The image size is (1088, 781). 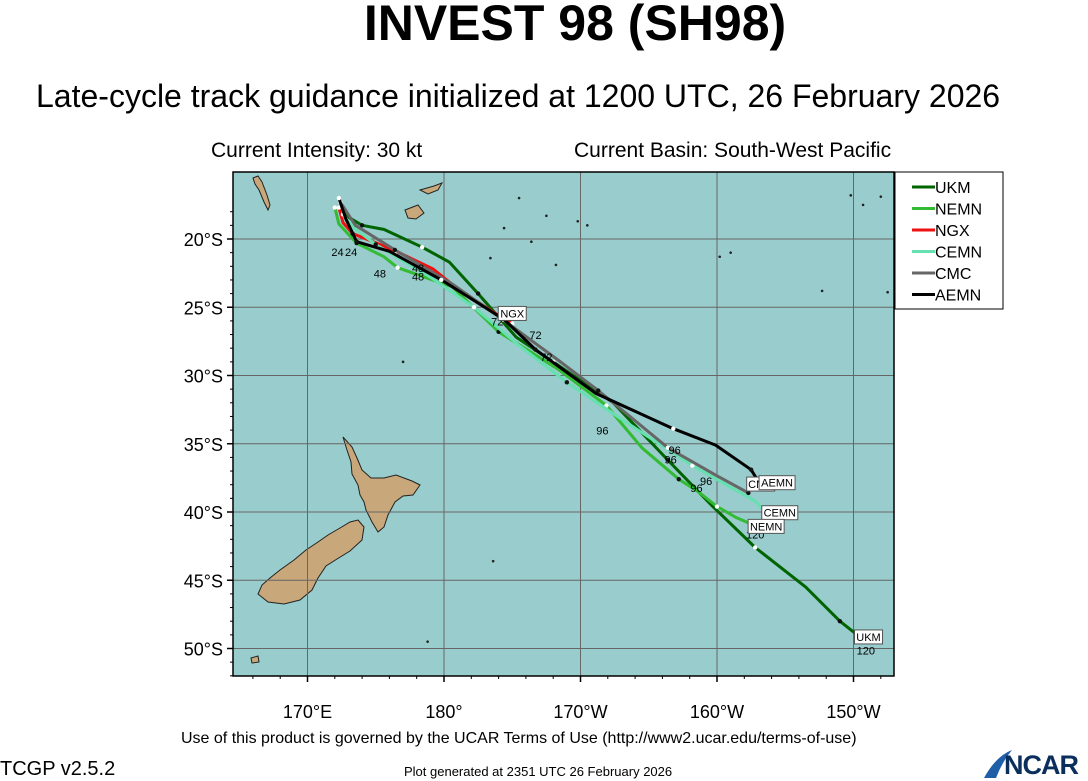 I want to click on lat-label: 45°S, so click(x=203, y=581).